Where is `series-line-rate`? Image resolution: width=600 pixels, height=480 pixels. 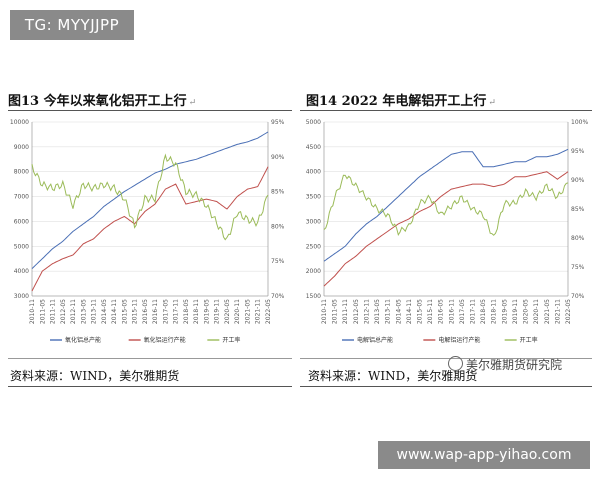
series-line-rate is located at coordinates (446, 205).